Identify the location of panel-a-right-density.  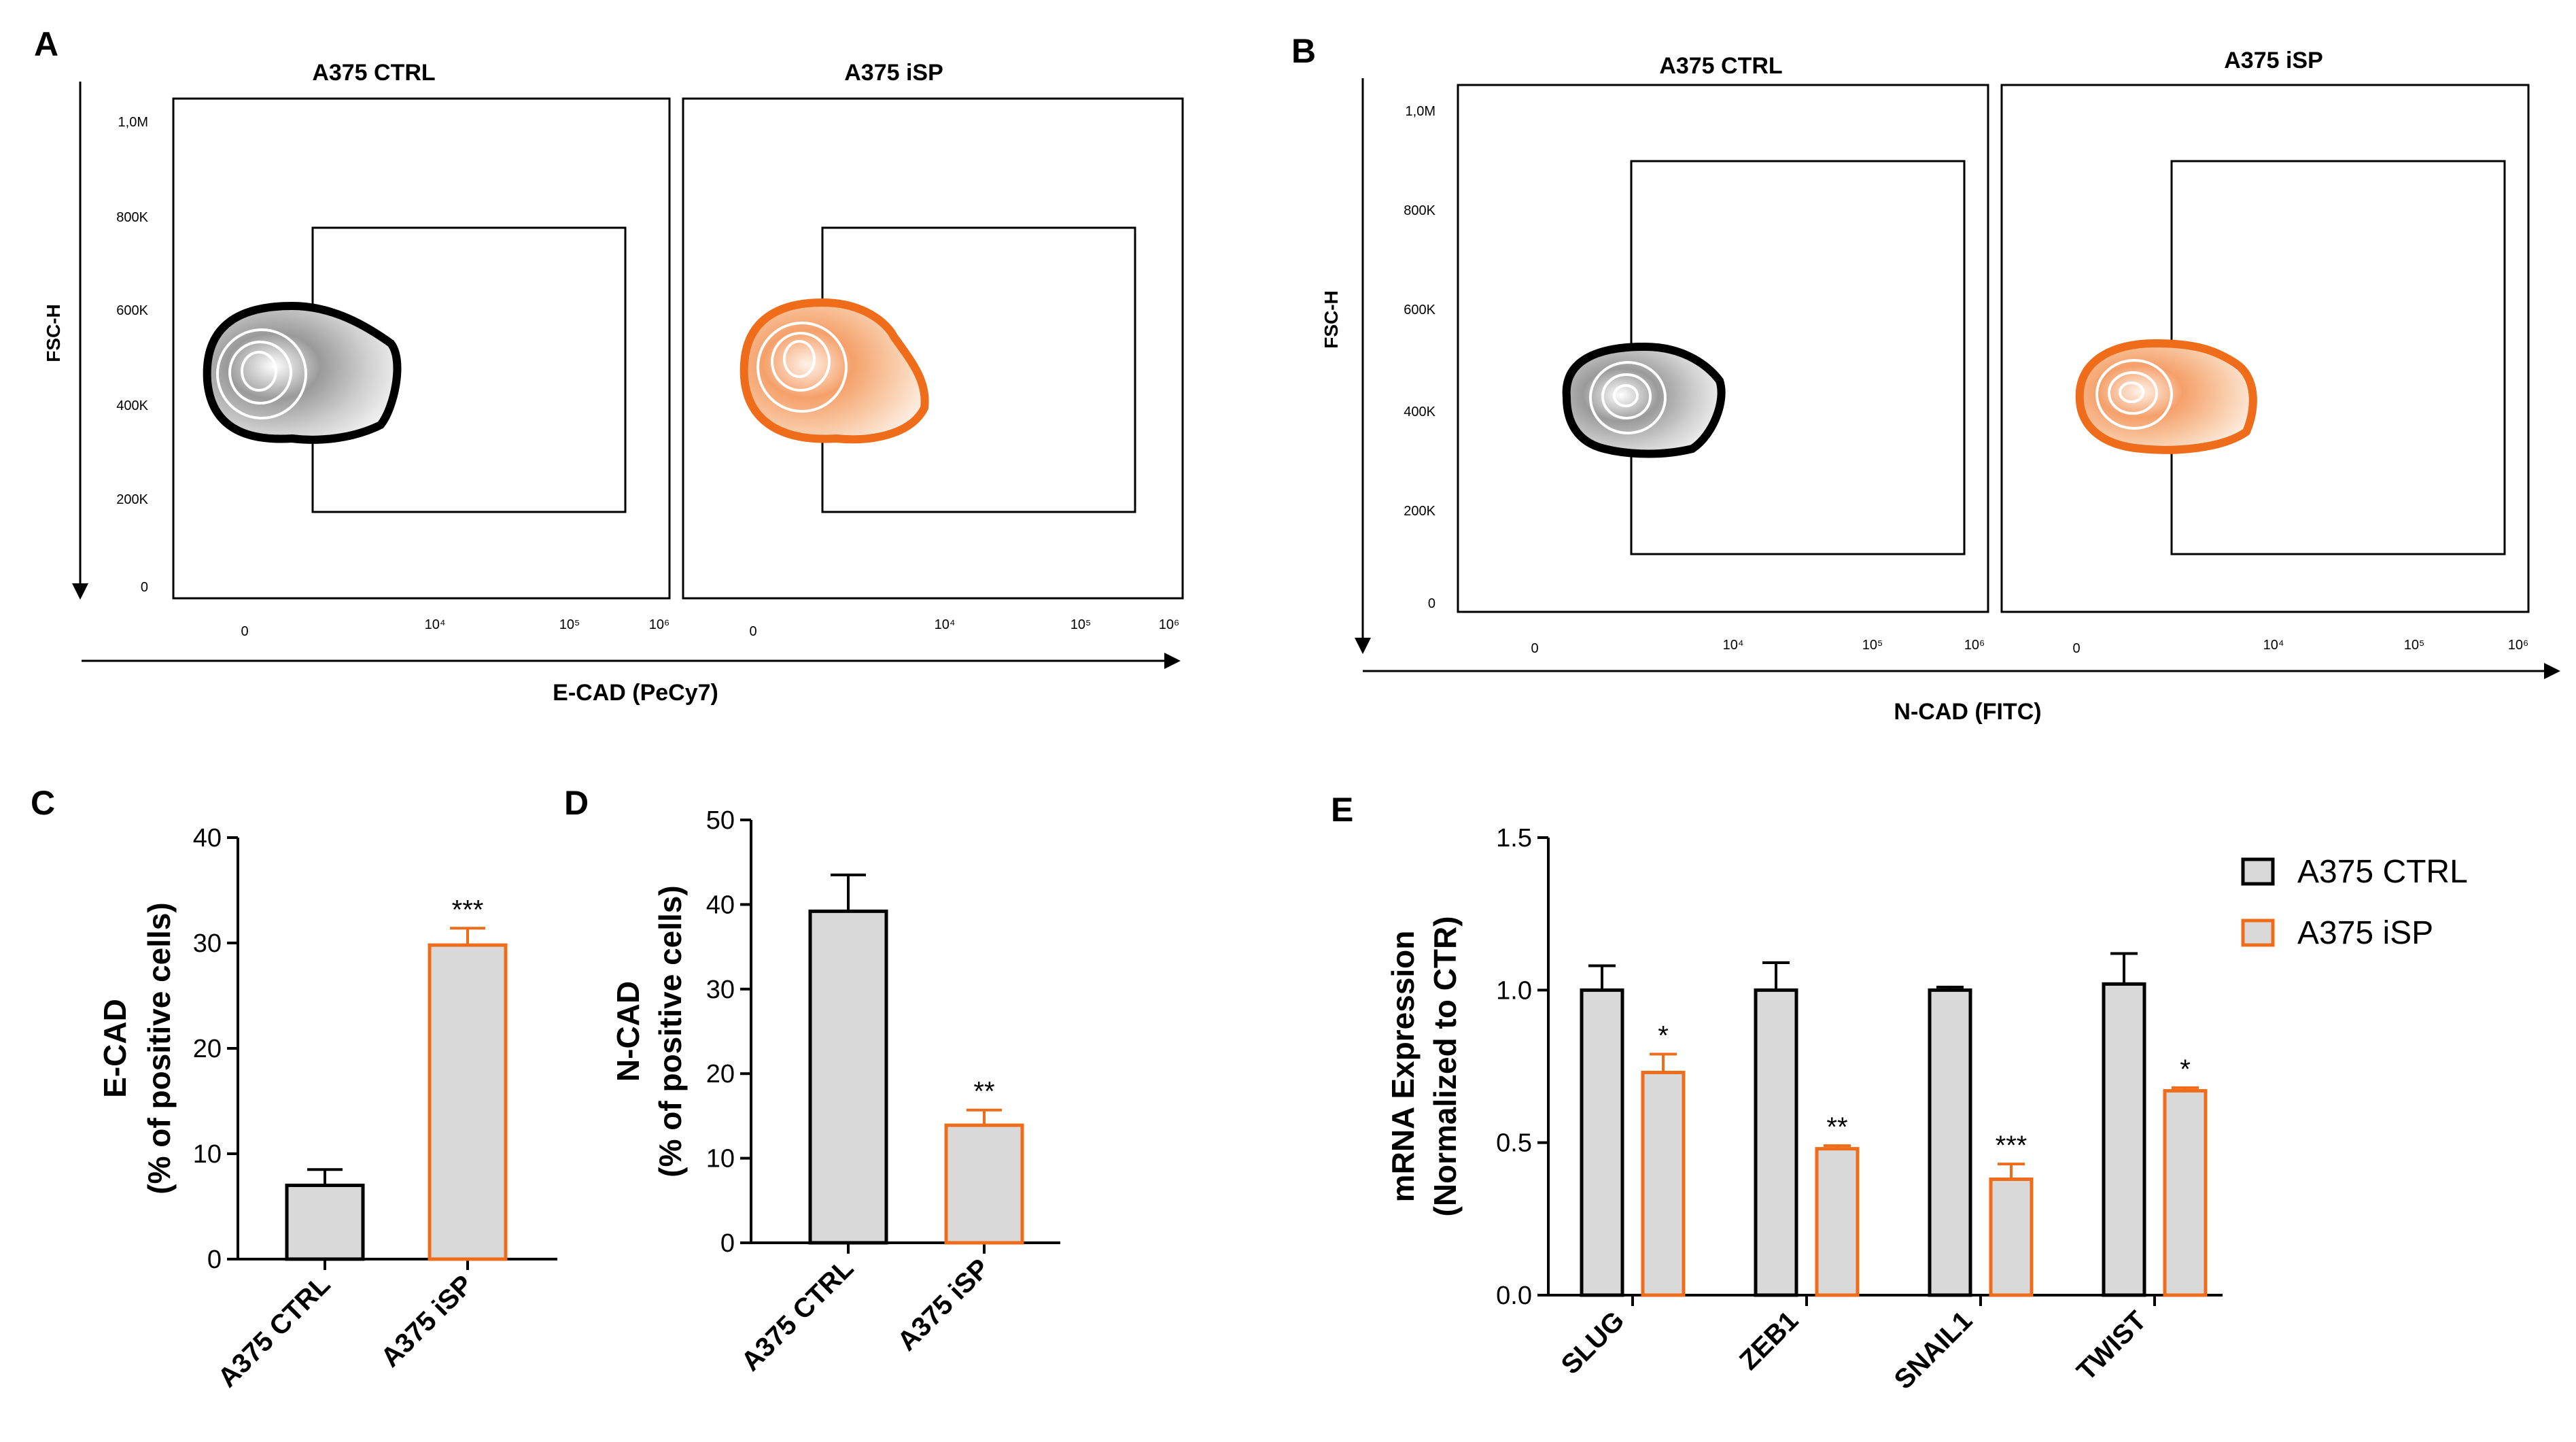
(834, 371).